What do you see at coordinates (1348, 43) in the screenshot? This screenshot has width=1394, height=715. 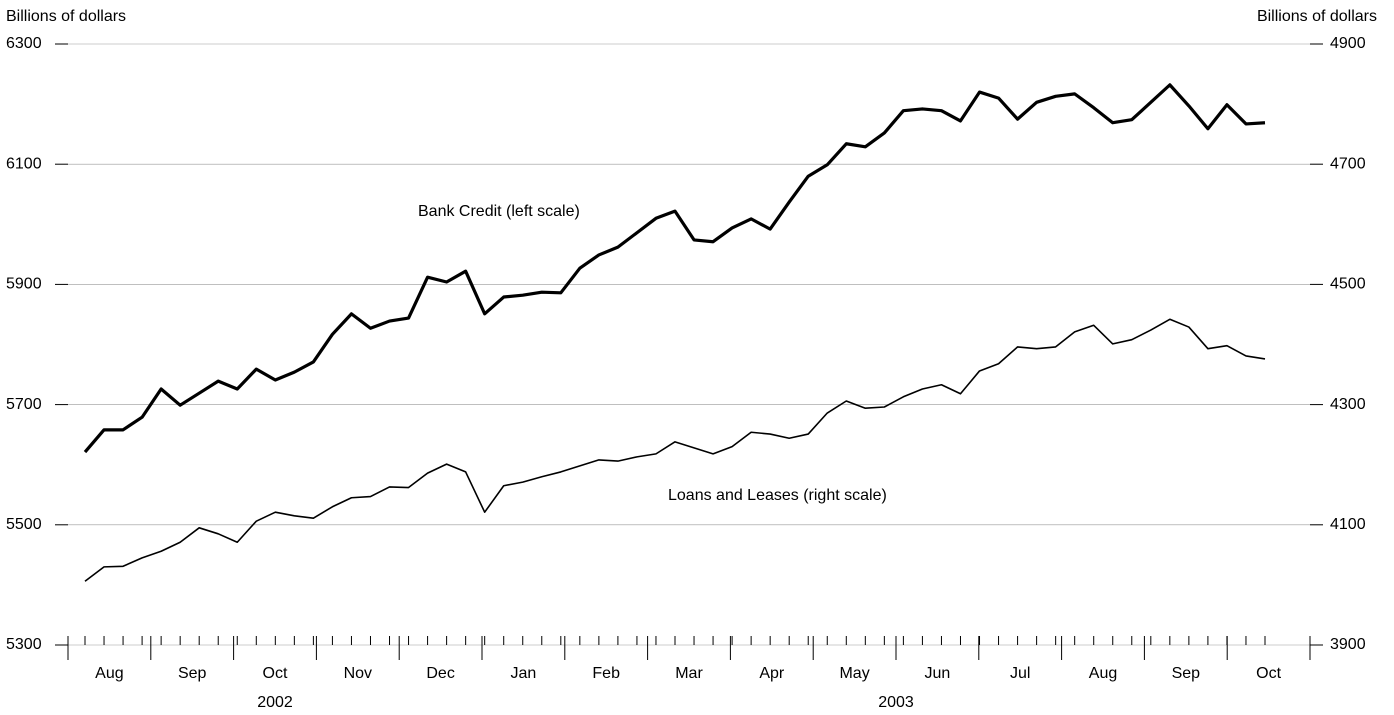 I see `y2-tick-label: 4900` at bounding box center [1348, 43].